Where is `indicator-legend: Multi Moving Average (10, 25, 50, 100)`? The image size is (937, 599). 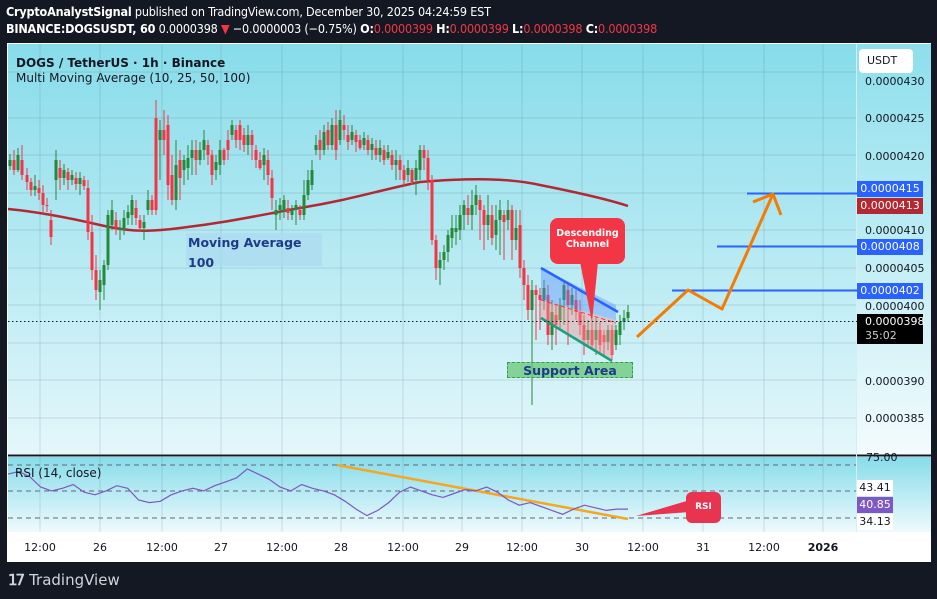 indicator-legend: Multi Moving Average (10, 25, 50, 100) is located at coordinates (133, 78).